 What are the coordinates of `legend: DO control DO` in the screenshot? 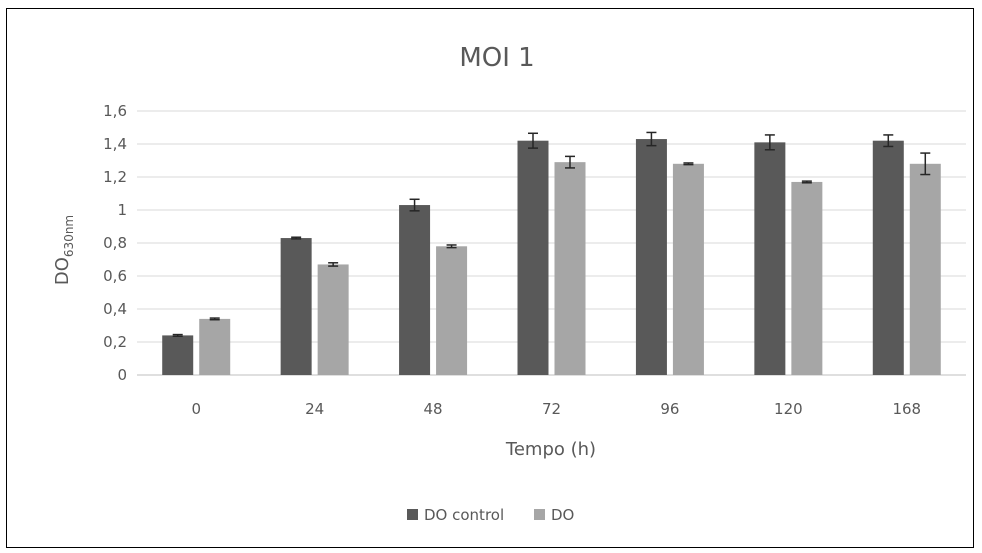 It's located at (490, 515).